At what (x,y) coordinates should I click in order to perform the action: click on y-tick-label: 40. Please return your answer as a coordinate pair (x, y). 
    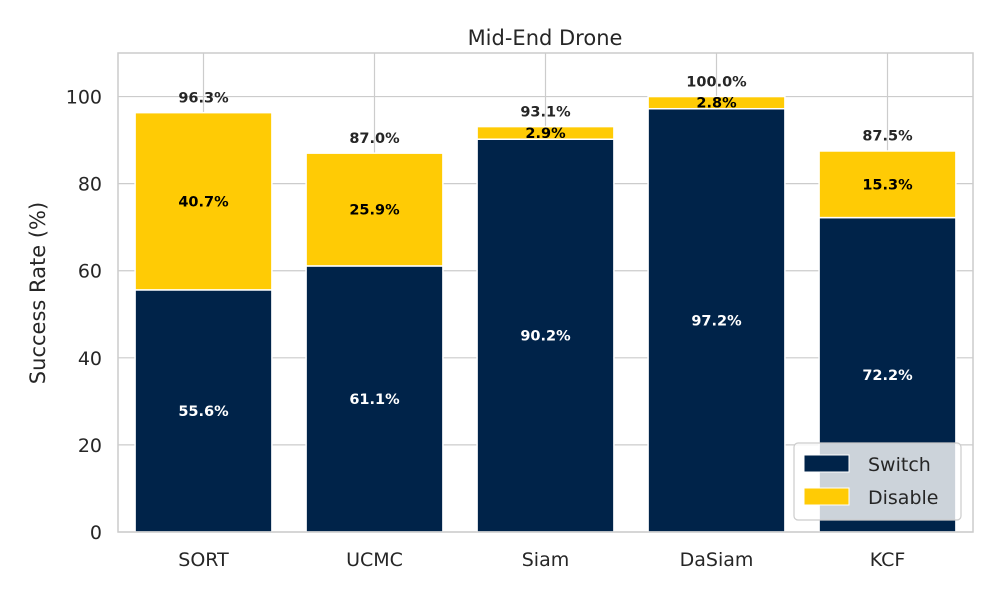
    Looking at the image, I should click on (90, 359).